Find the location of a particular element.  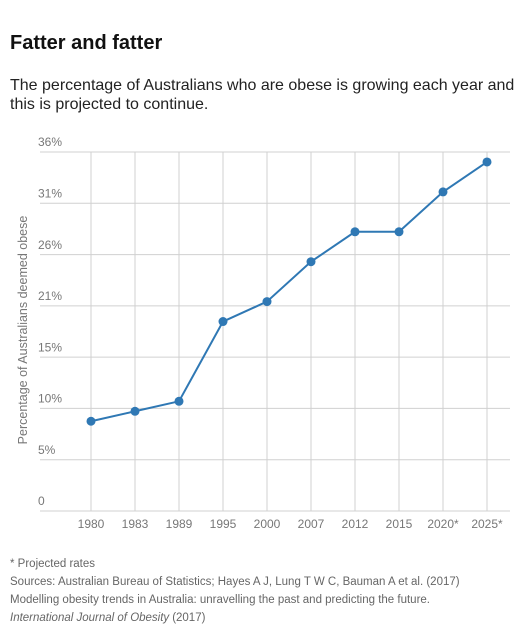

x-tick-label: 1989 is located at coordinates (179, 524).